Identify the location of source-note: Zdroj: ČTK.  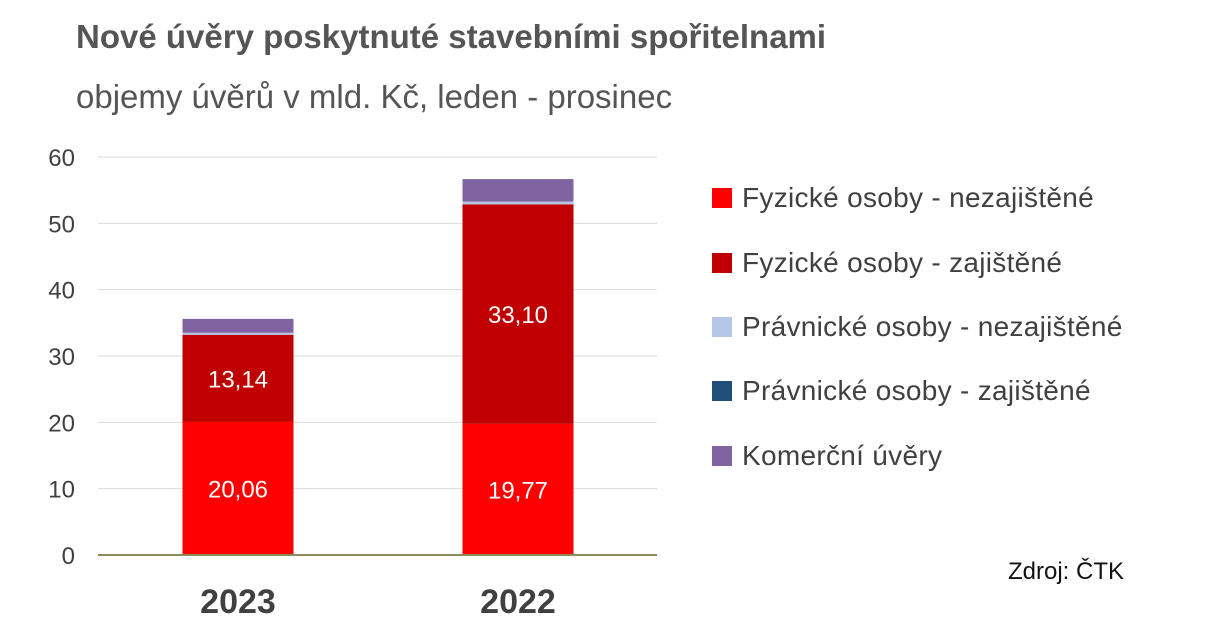
(1066, 571).